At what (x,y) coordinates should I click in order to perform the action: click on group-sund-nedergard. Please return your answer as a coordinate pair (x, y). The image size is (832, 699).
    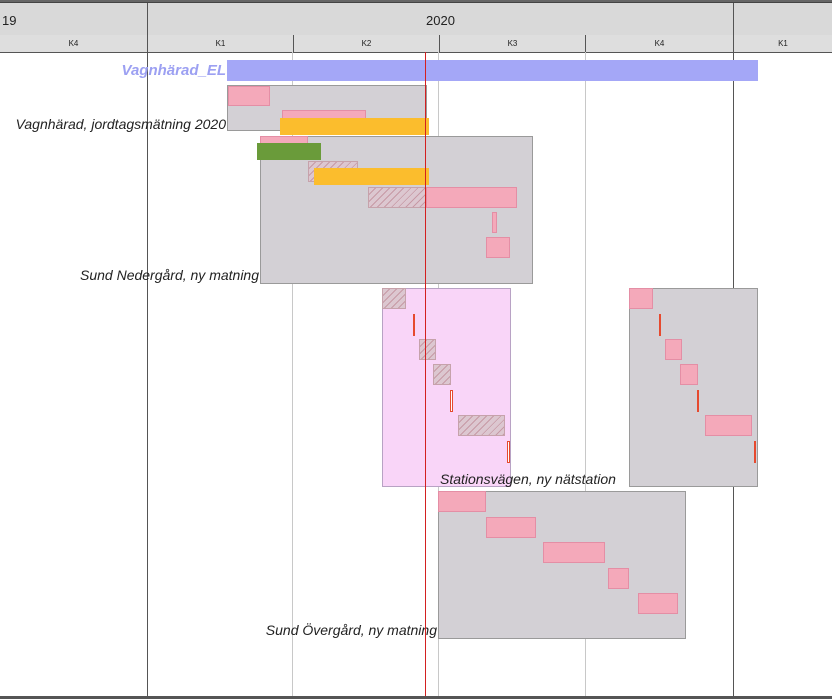
    Looking at the image, I should click on (396, 210).